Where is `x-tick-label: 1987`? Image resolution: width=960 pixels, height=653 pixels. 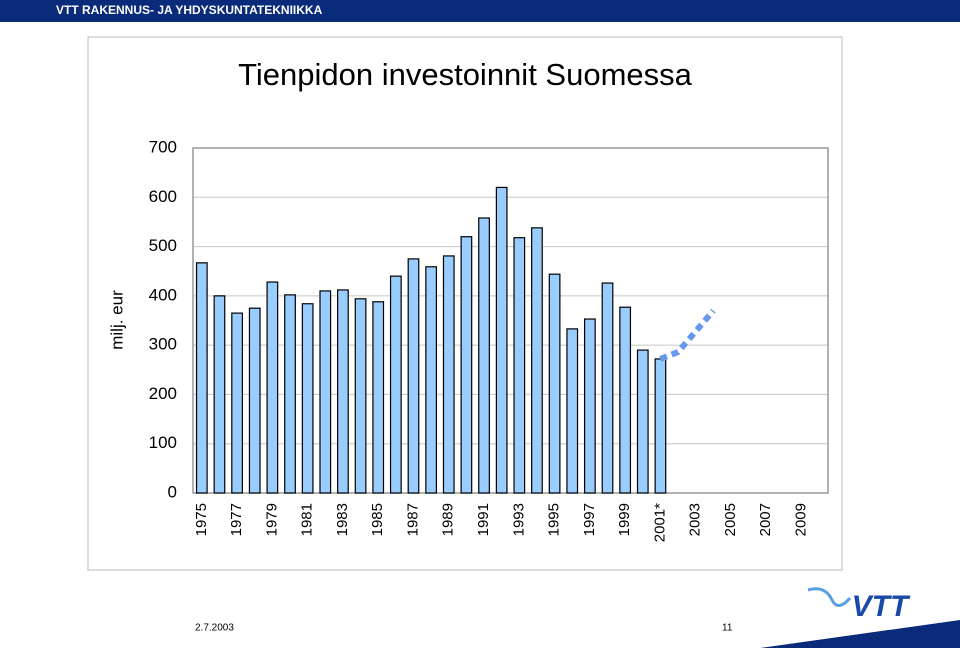
x-tick-label: 1987 is located at coordinates (412, 519).